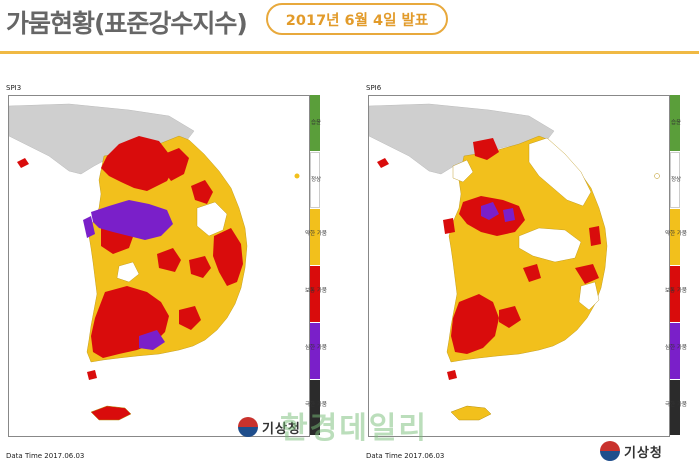  Describe the element at coordinates (14, 88) in the screenshot. I see `map-label: SPI3` at that location.